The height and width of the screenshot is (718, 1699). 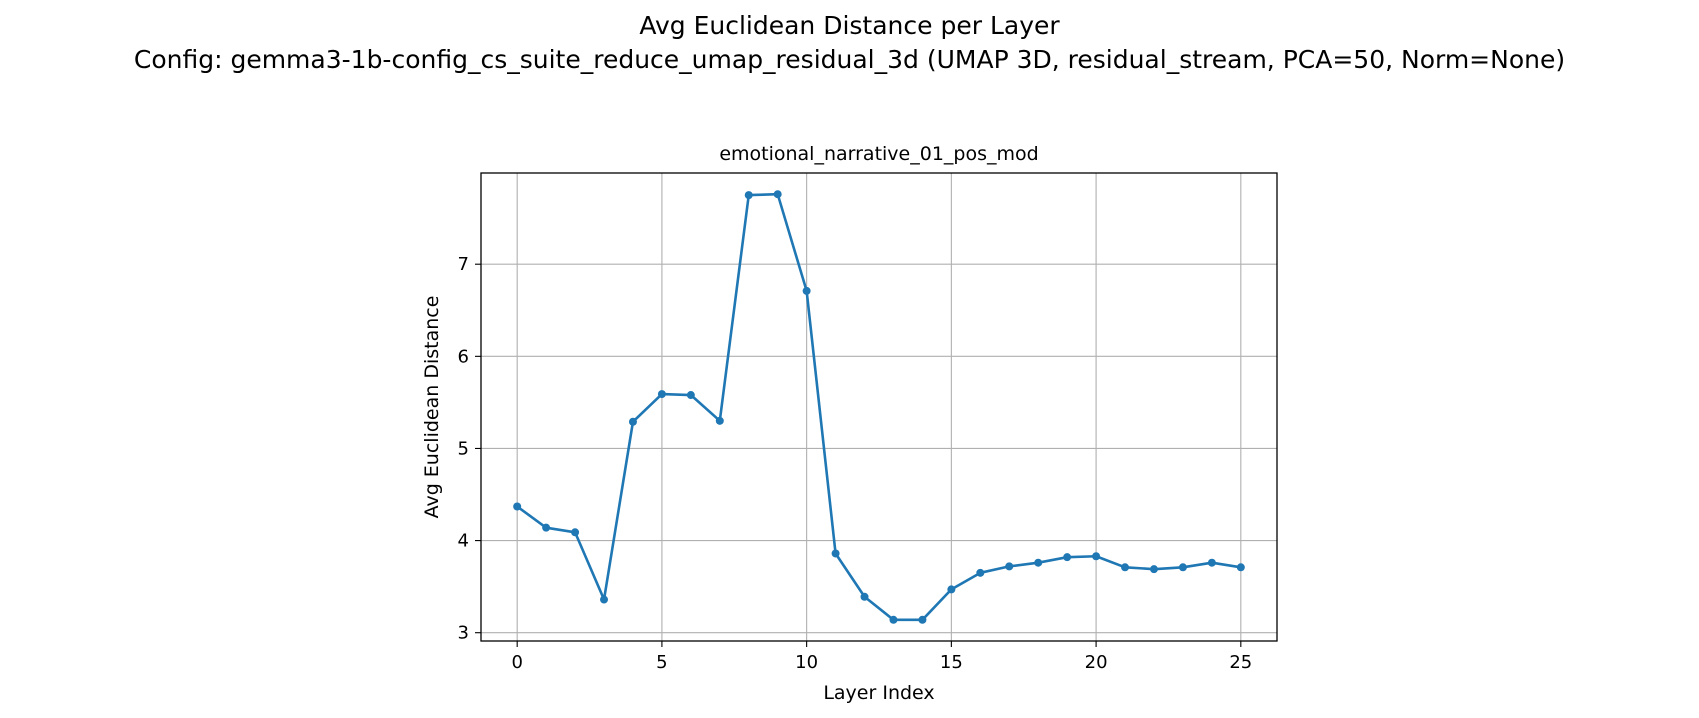 What do you see at coordinates (463, 448) in the screenshot?
I see `y-tick-label: 5` at bounding box center [463, 448].